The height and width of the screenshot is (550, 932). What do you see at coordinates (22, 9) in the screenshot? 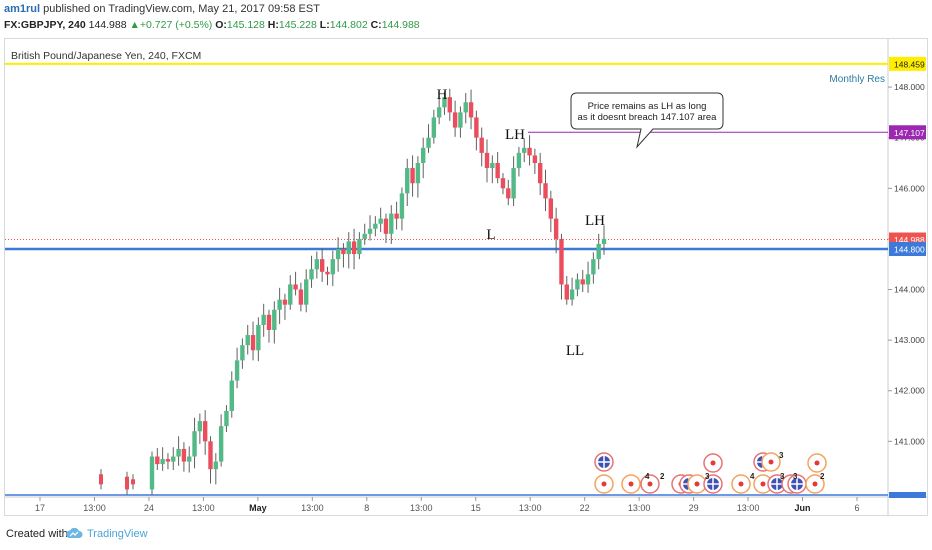
I see `author-link: am1rul` at bounding box center [22, 9].